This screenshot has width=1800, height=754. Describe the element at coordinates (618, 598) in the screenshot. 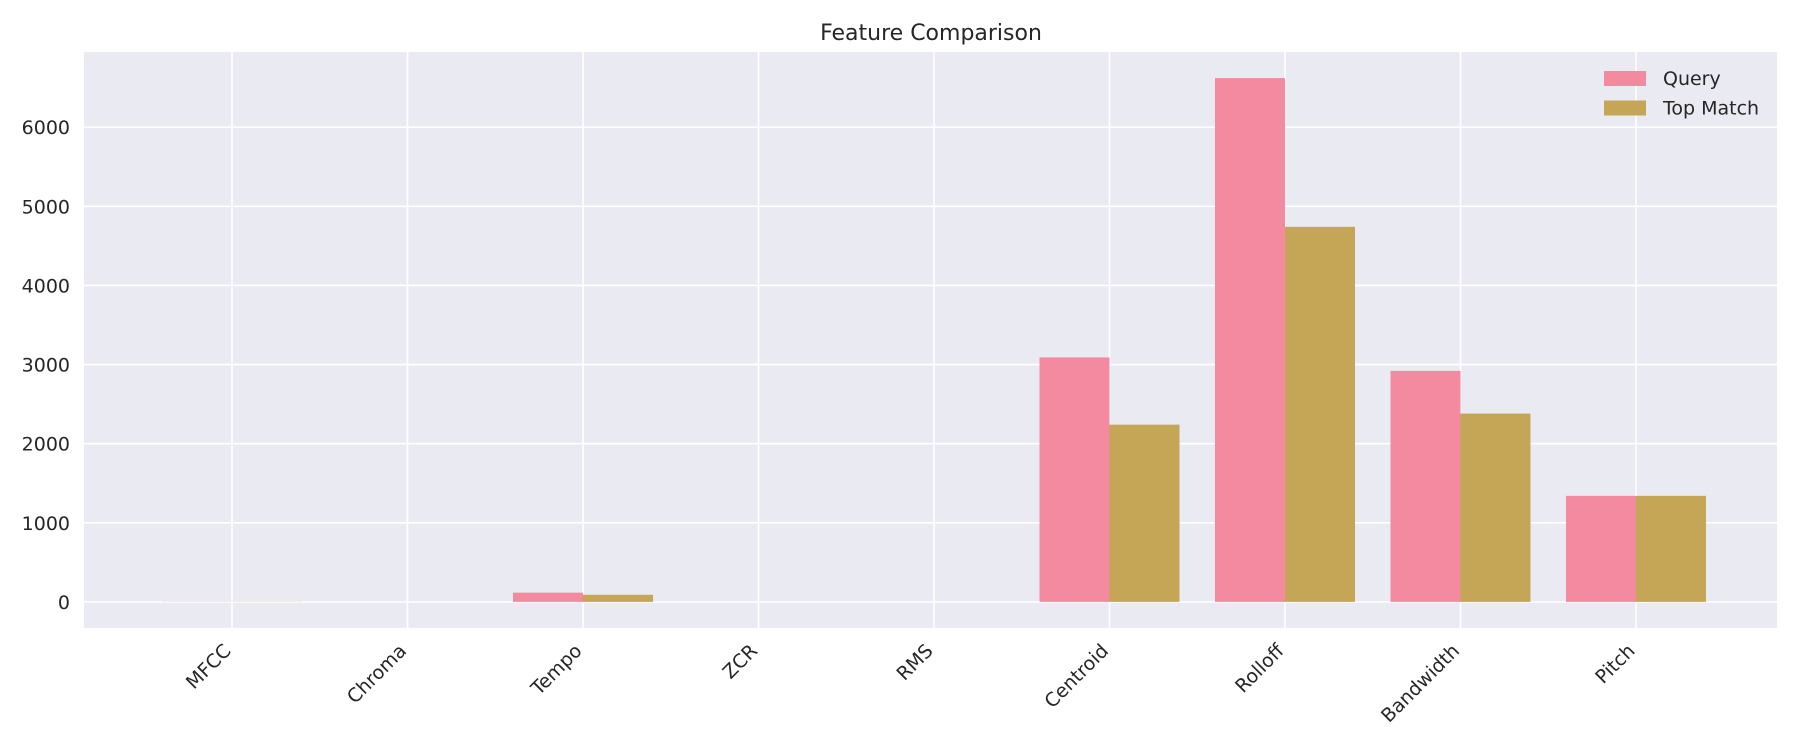

I see `bar-top-match-tempo` at that location.